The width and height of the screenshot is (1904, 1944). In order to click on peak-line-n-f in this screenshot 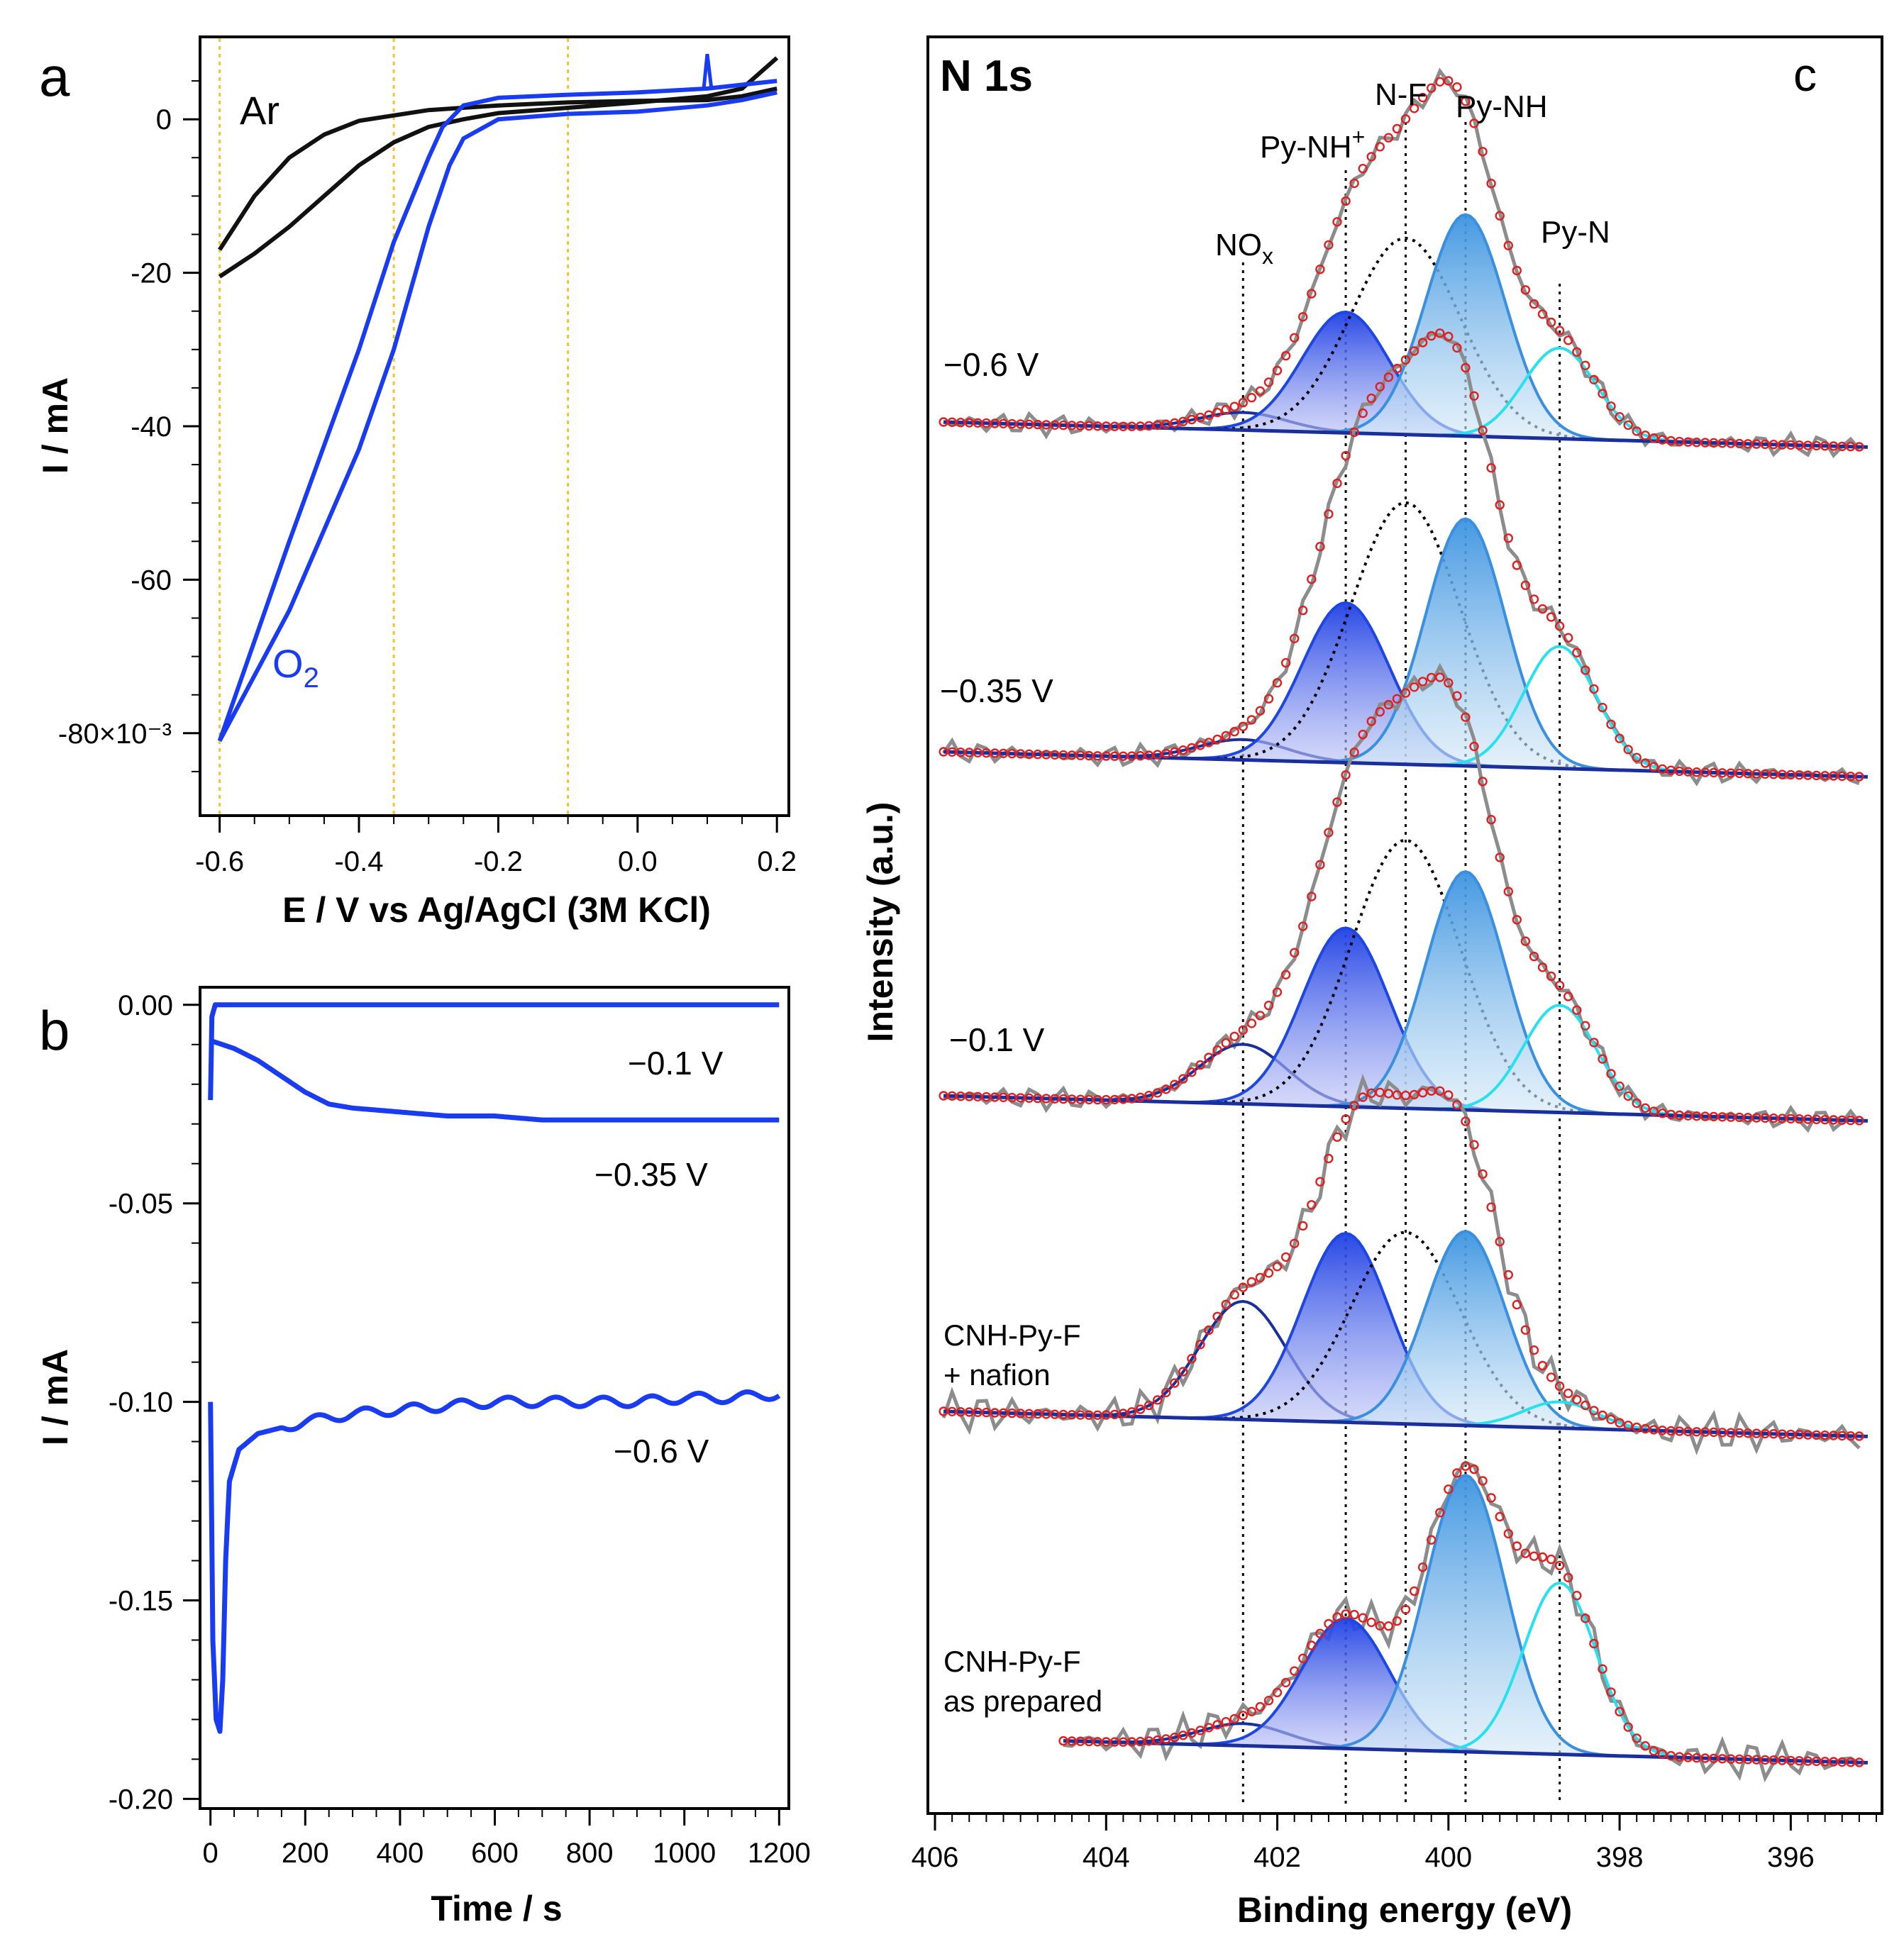, I will do `click(1404, 1334)`.